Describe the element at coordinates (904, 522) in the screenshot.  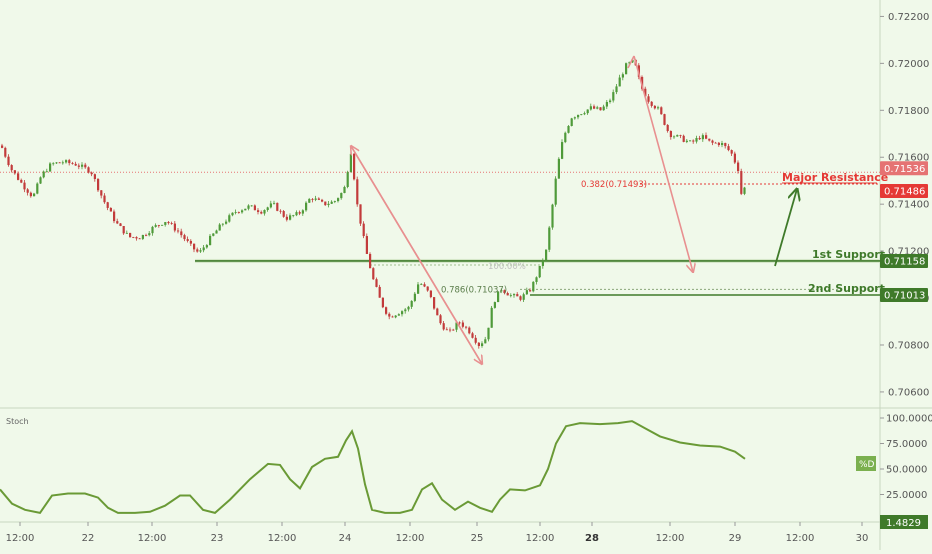
I see `stoch-badge-box` at that location.